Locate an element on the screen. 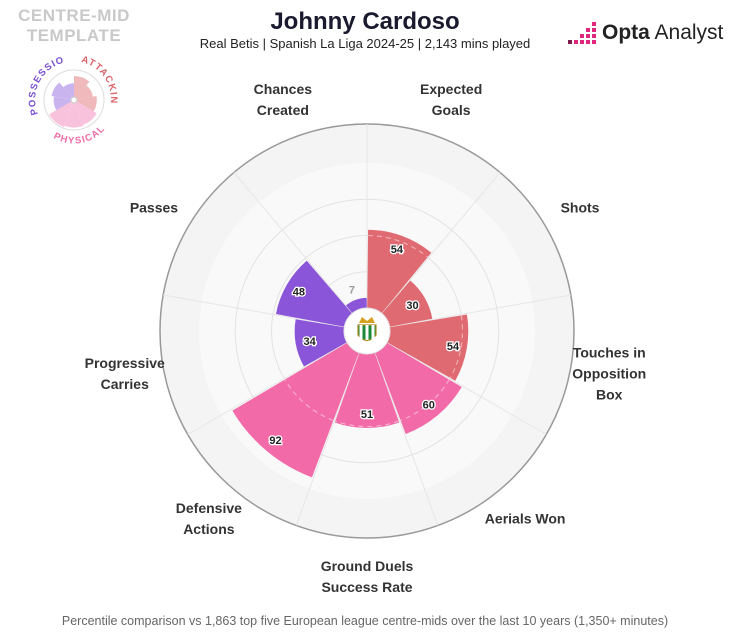 The width and height of the screenshot is (730, 639). template-badge: POSSESSION ATTACKING PHYSICAL is located at coordinates (70, 97).